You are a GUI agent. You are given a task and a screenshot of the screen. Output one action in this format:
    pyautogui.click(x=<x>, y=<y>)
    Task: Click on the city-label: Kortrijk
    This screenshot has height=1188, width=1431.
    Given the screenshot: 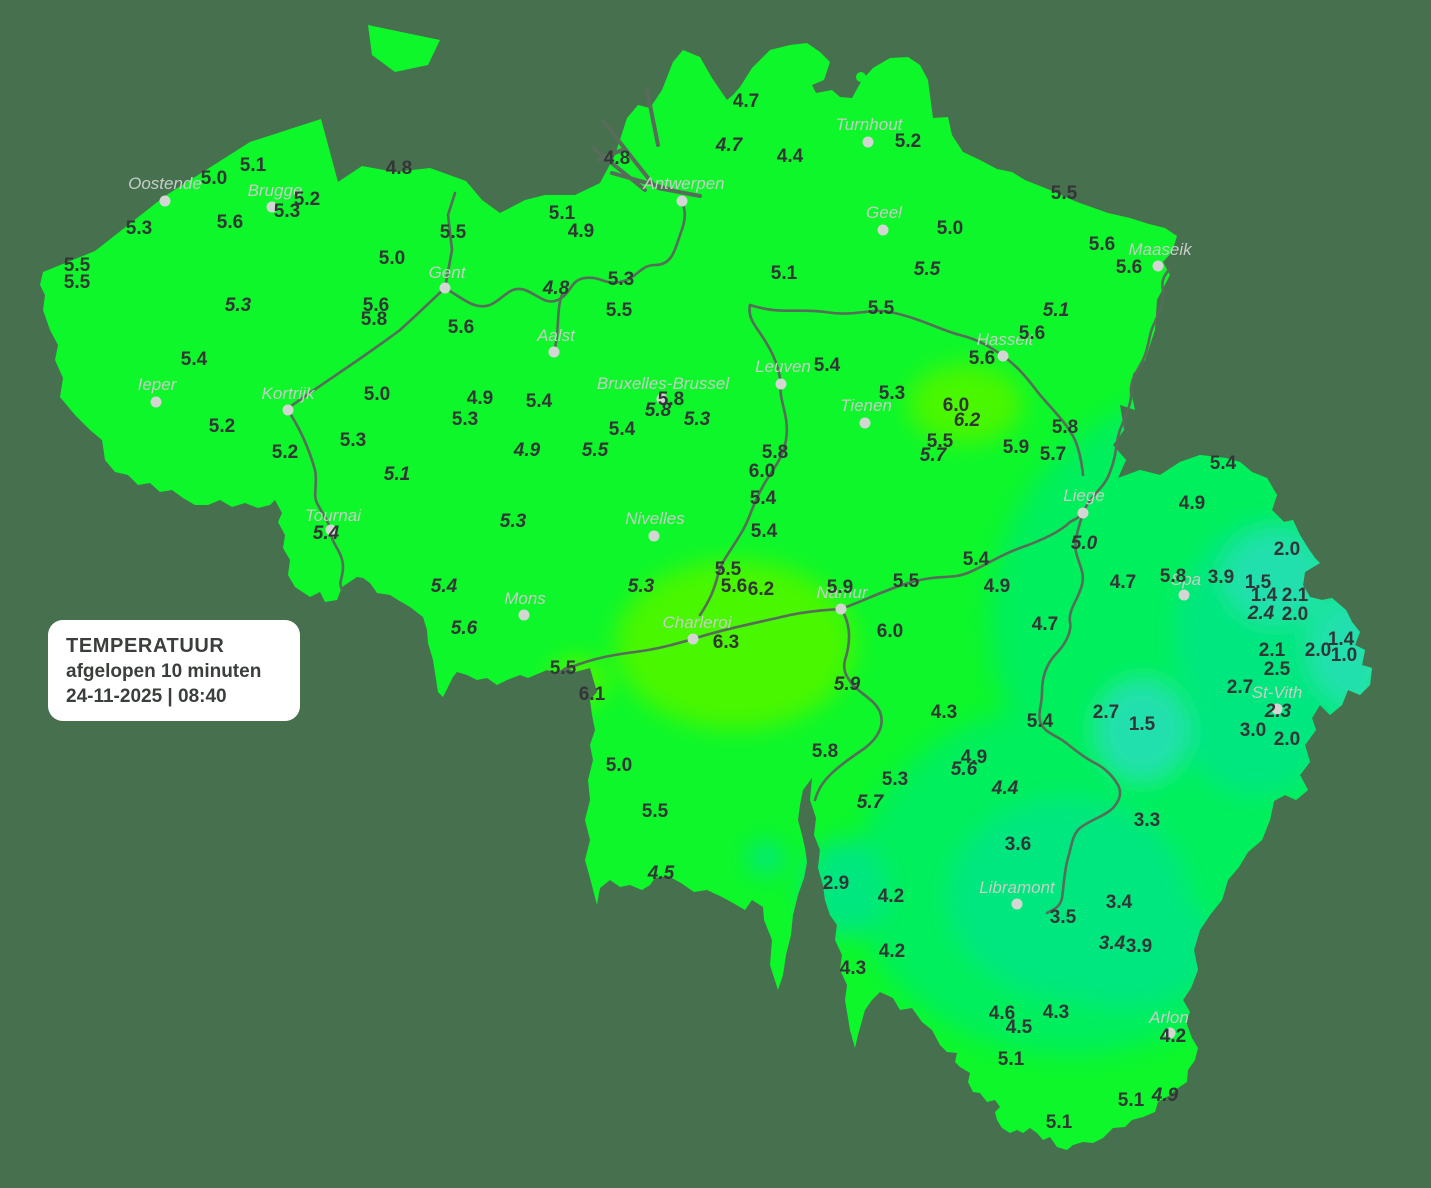 What is the action you would take?
    pyautogui.click(x=289, y=393)
    